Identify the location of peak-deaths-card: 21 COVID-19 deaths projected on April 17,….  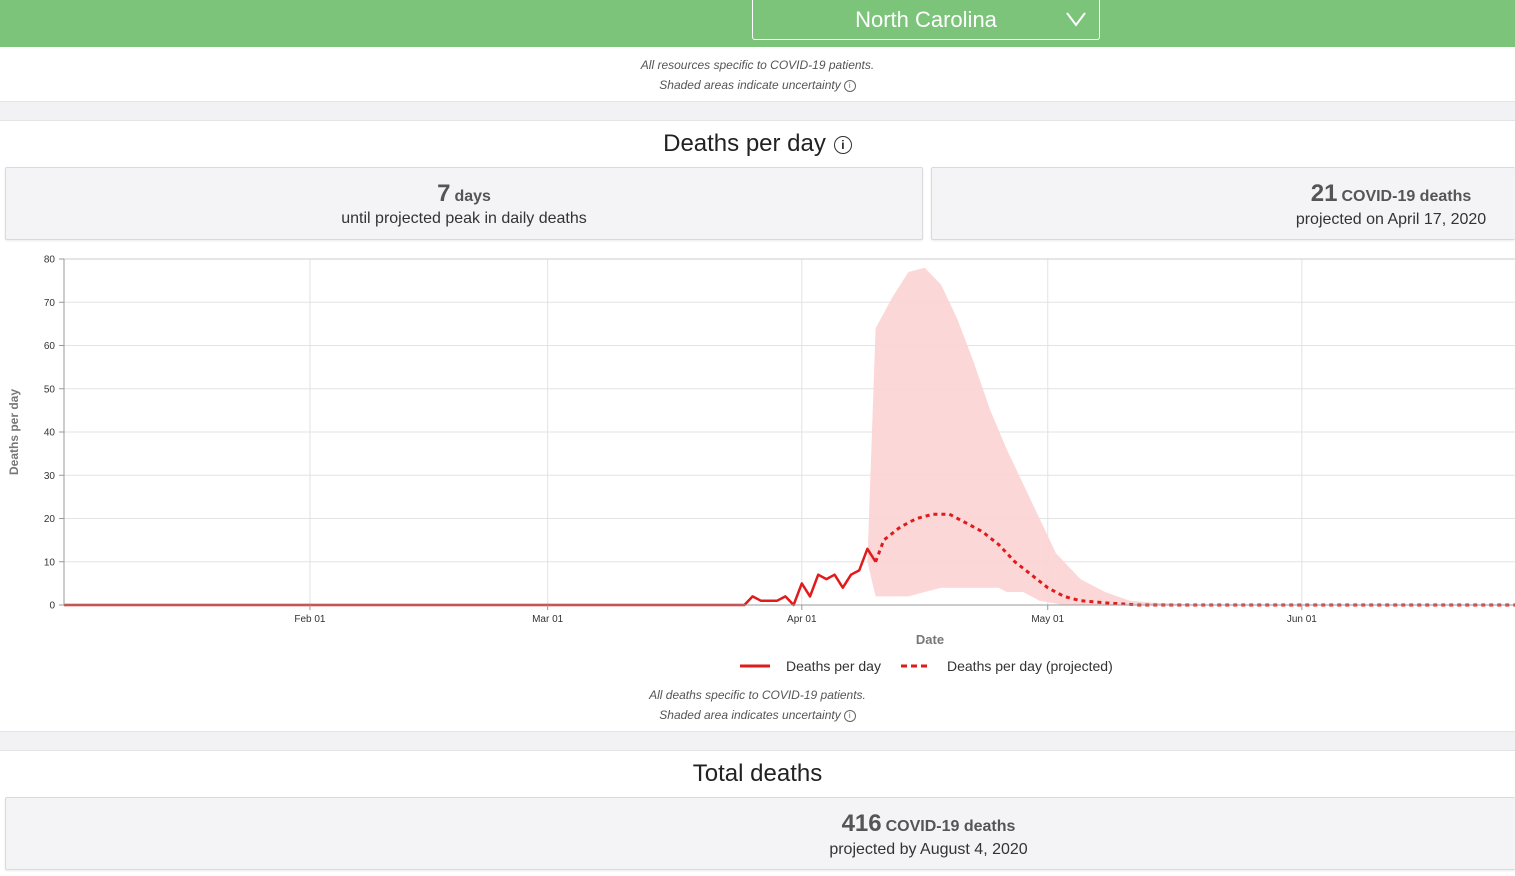
(1223, 203).